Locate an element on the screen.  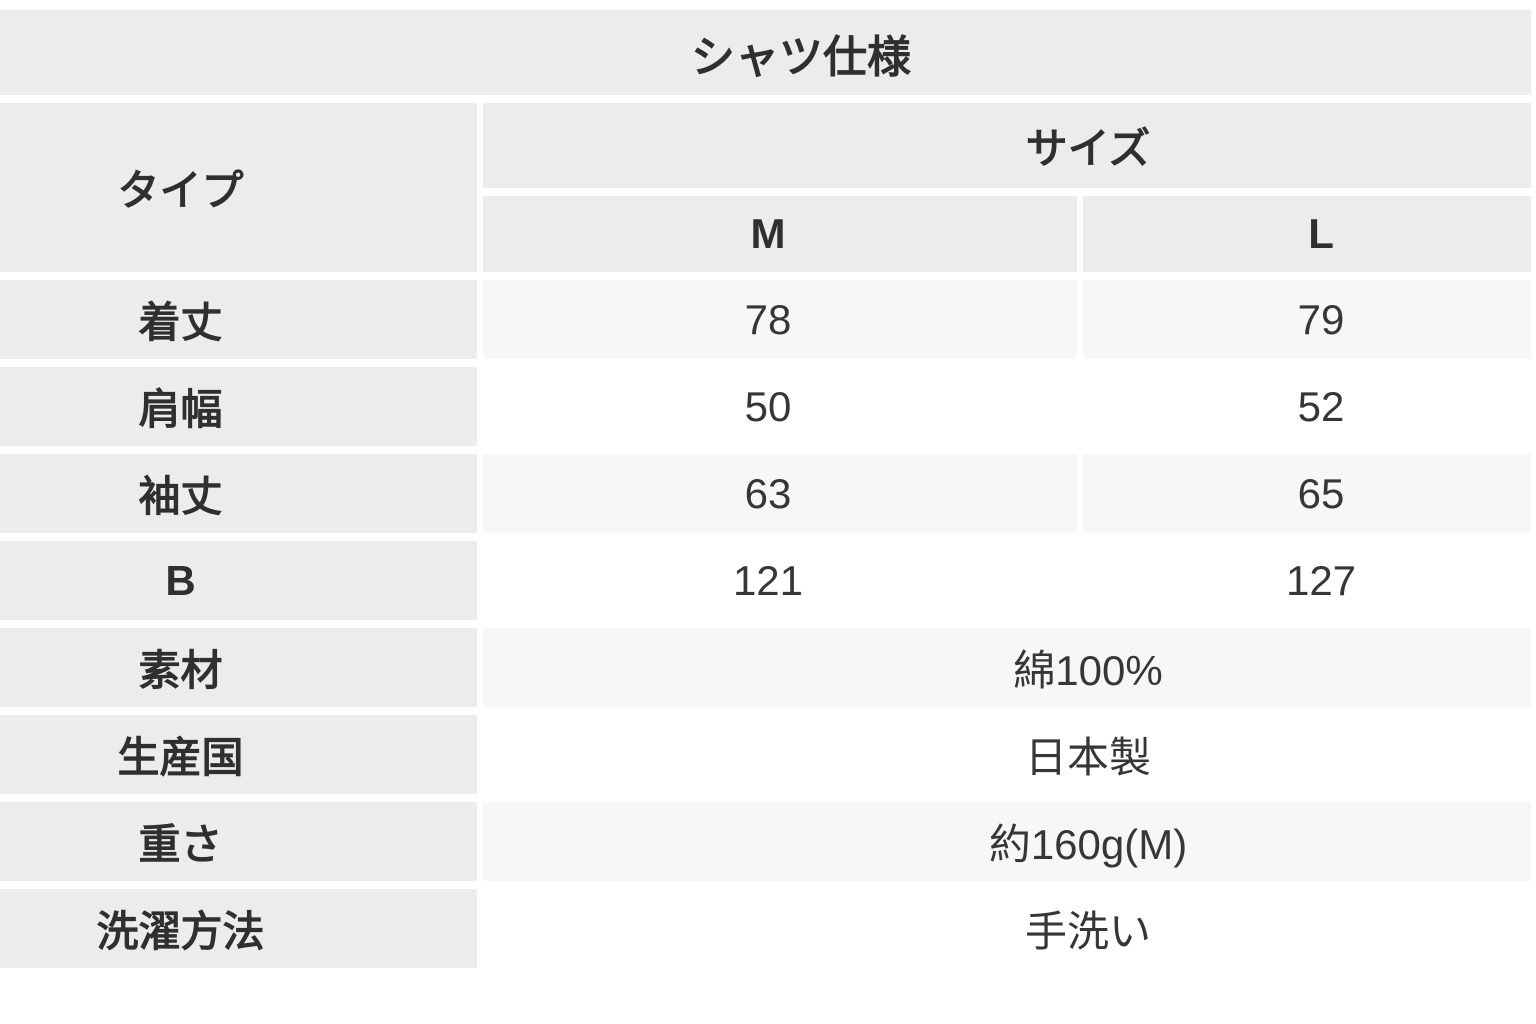
table-row: 着丈 78 79 is located at coordinates (766, 319).